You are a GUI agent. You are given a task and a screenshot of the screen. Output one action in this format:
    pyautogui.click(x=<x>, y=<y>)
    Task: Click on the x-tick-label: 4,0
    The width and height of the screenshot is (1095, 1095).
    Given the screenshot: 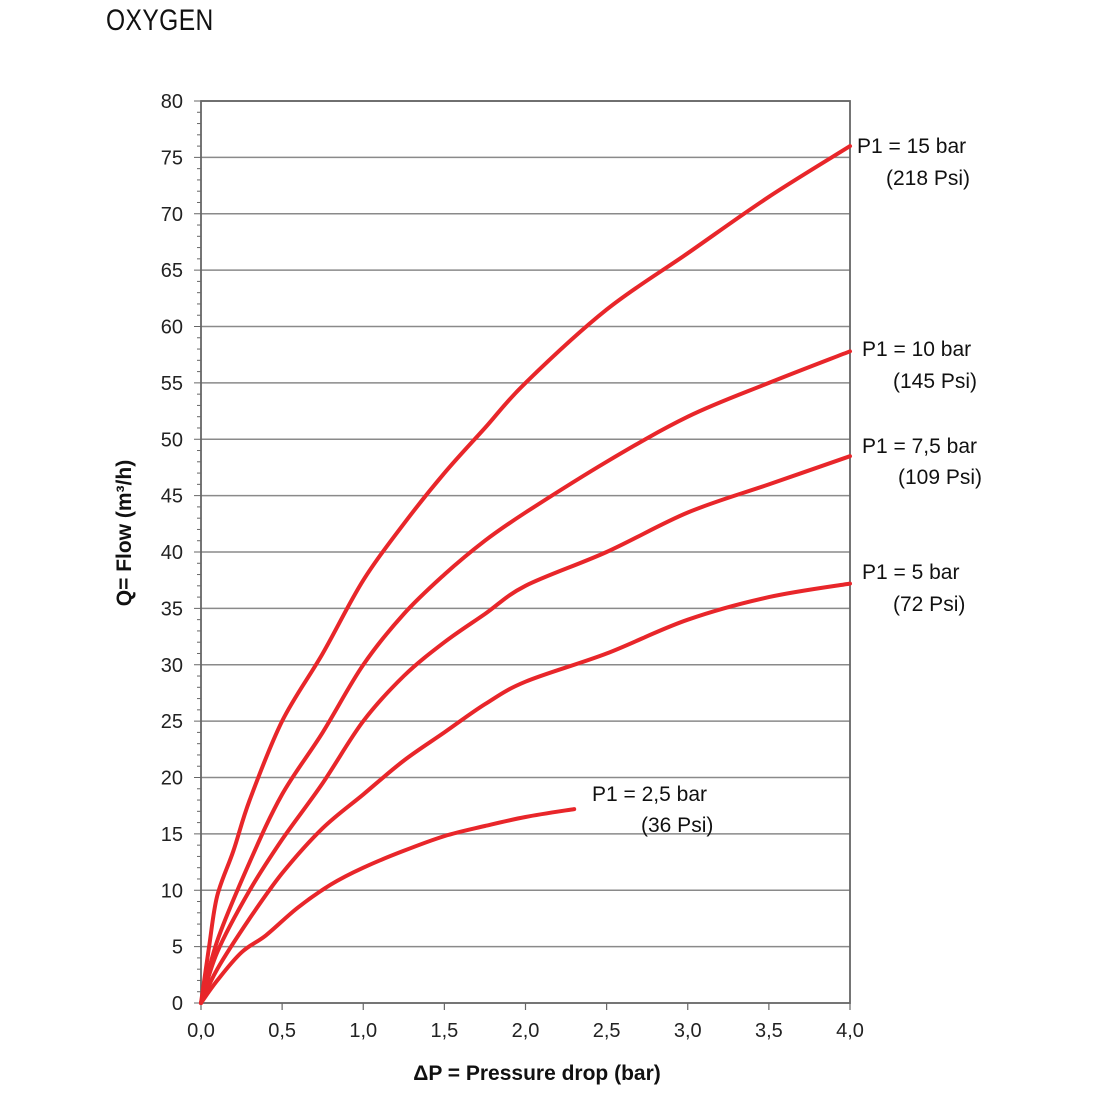 What is the action you would take?
    pyautogui.click(x=850, y=1031)
    